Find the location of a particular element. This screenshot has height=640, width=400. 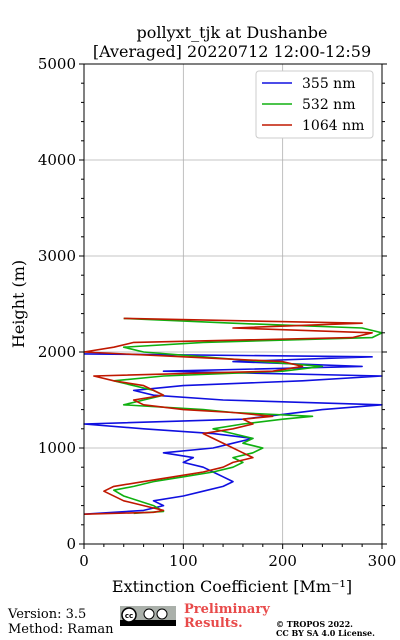

chart-title-line1: pollyxt_tjk at Dushanbe is located at coordinates (231, 32).